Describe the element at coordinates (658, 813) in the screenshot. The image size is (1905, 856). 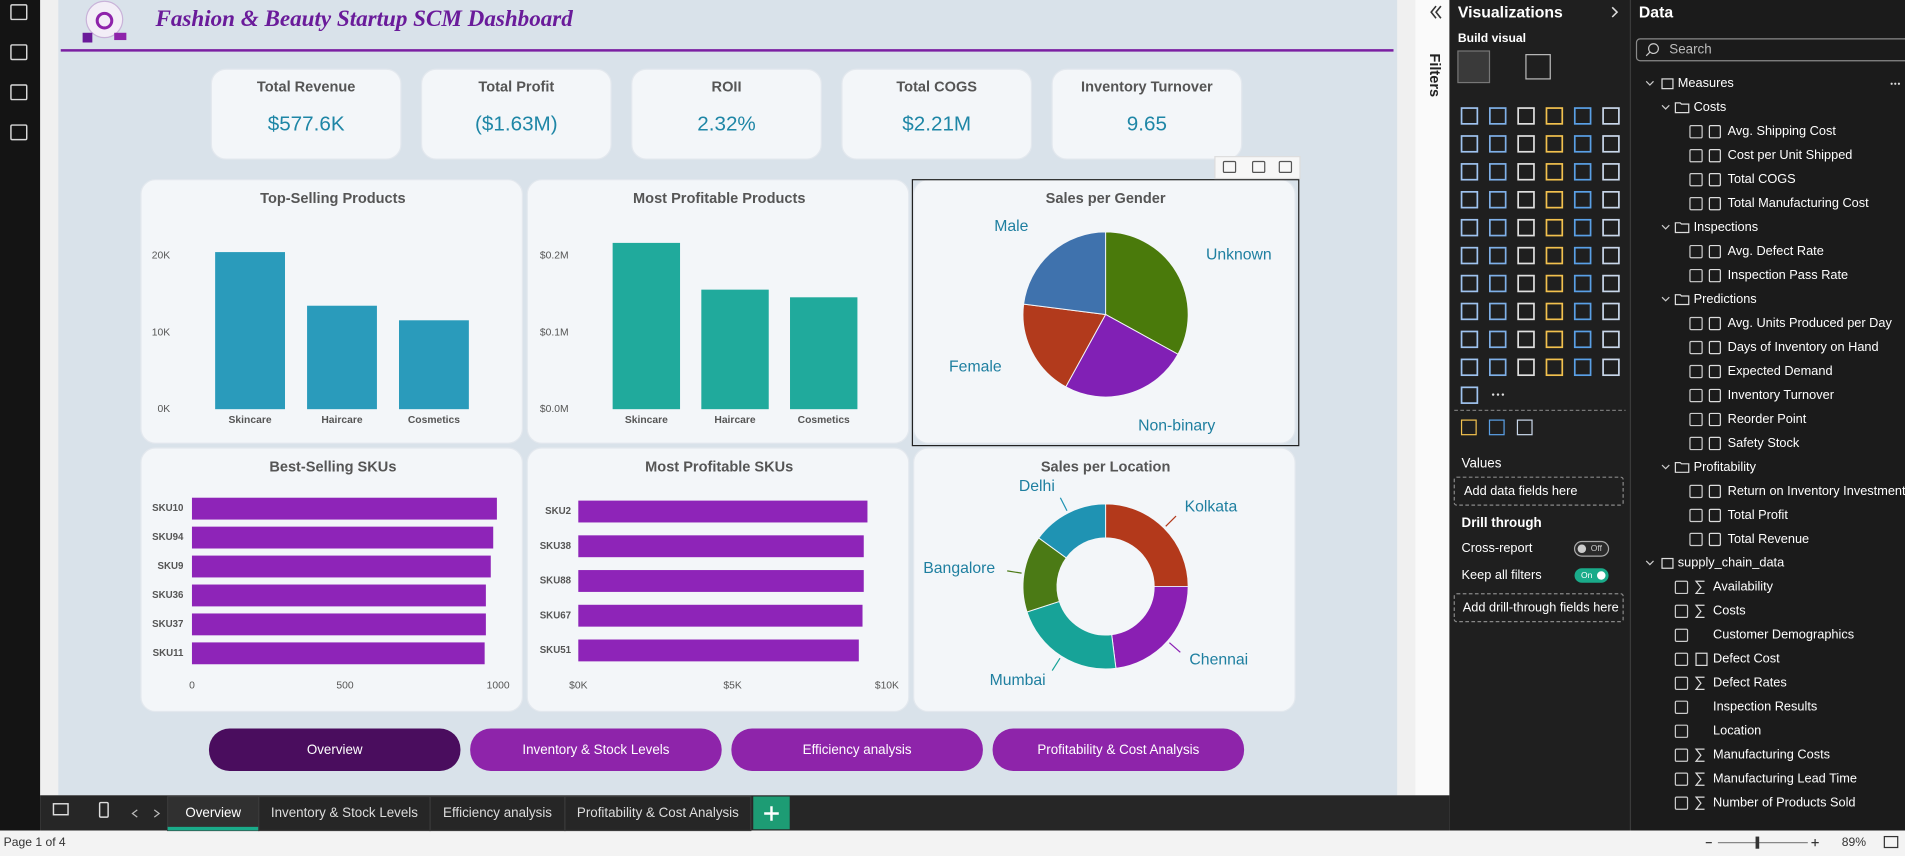
I see `page-tab` at that location.